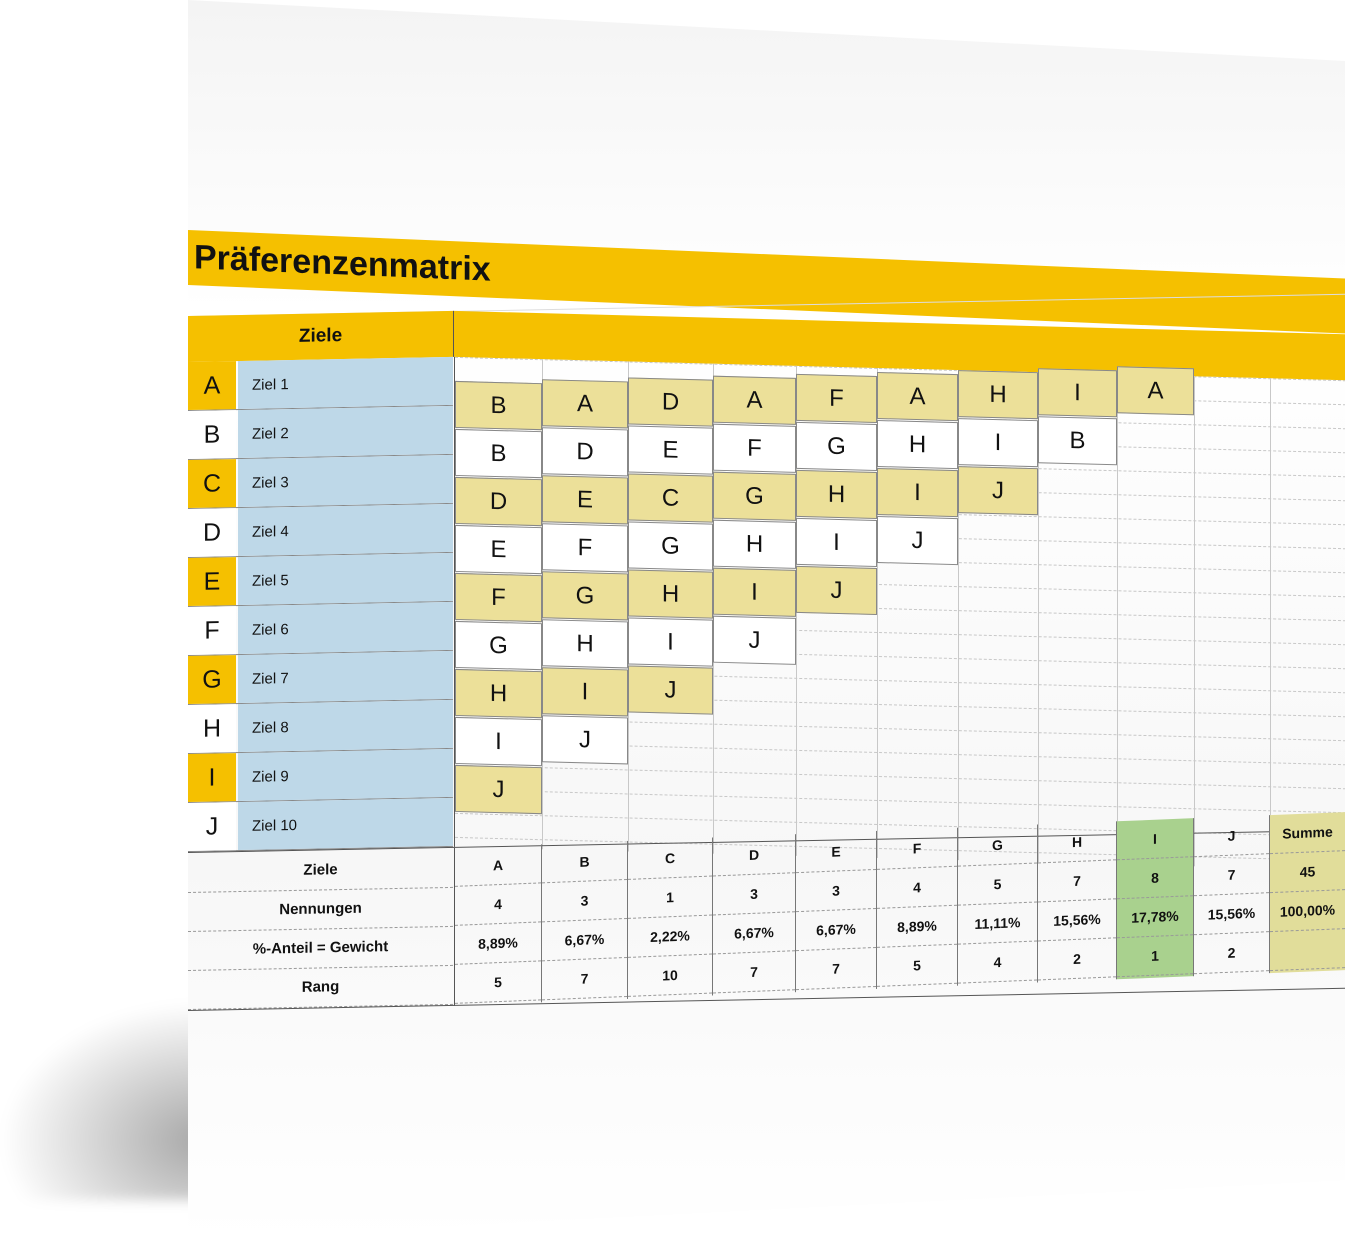  Describe the element at coordinates (1307, 872) in the screenshot. I see `sum-cell-nennungen: 45` at that location.